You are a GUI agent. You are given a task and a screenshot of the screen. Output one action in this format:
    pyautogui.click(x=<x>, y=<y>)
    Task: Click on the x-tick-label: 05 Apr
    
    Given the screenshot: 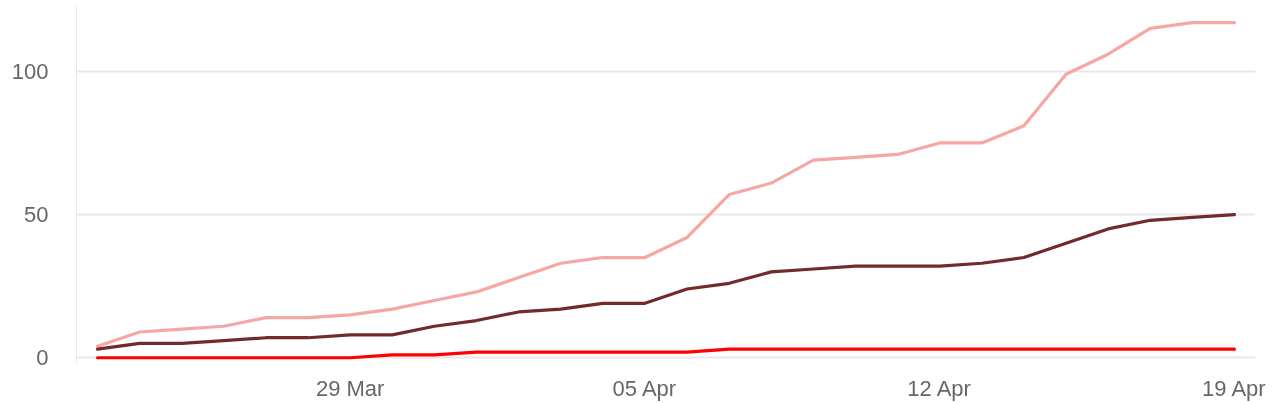 What is the action you would take?
    pyautogui.click(x=644, y=388)
    